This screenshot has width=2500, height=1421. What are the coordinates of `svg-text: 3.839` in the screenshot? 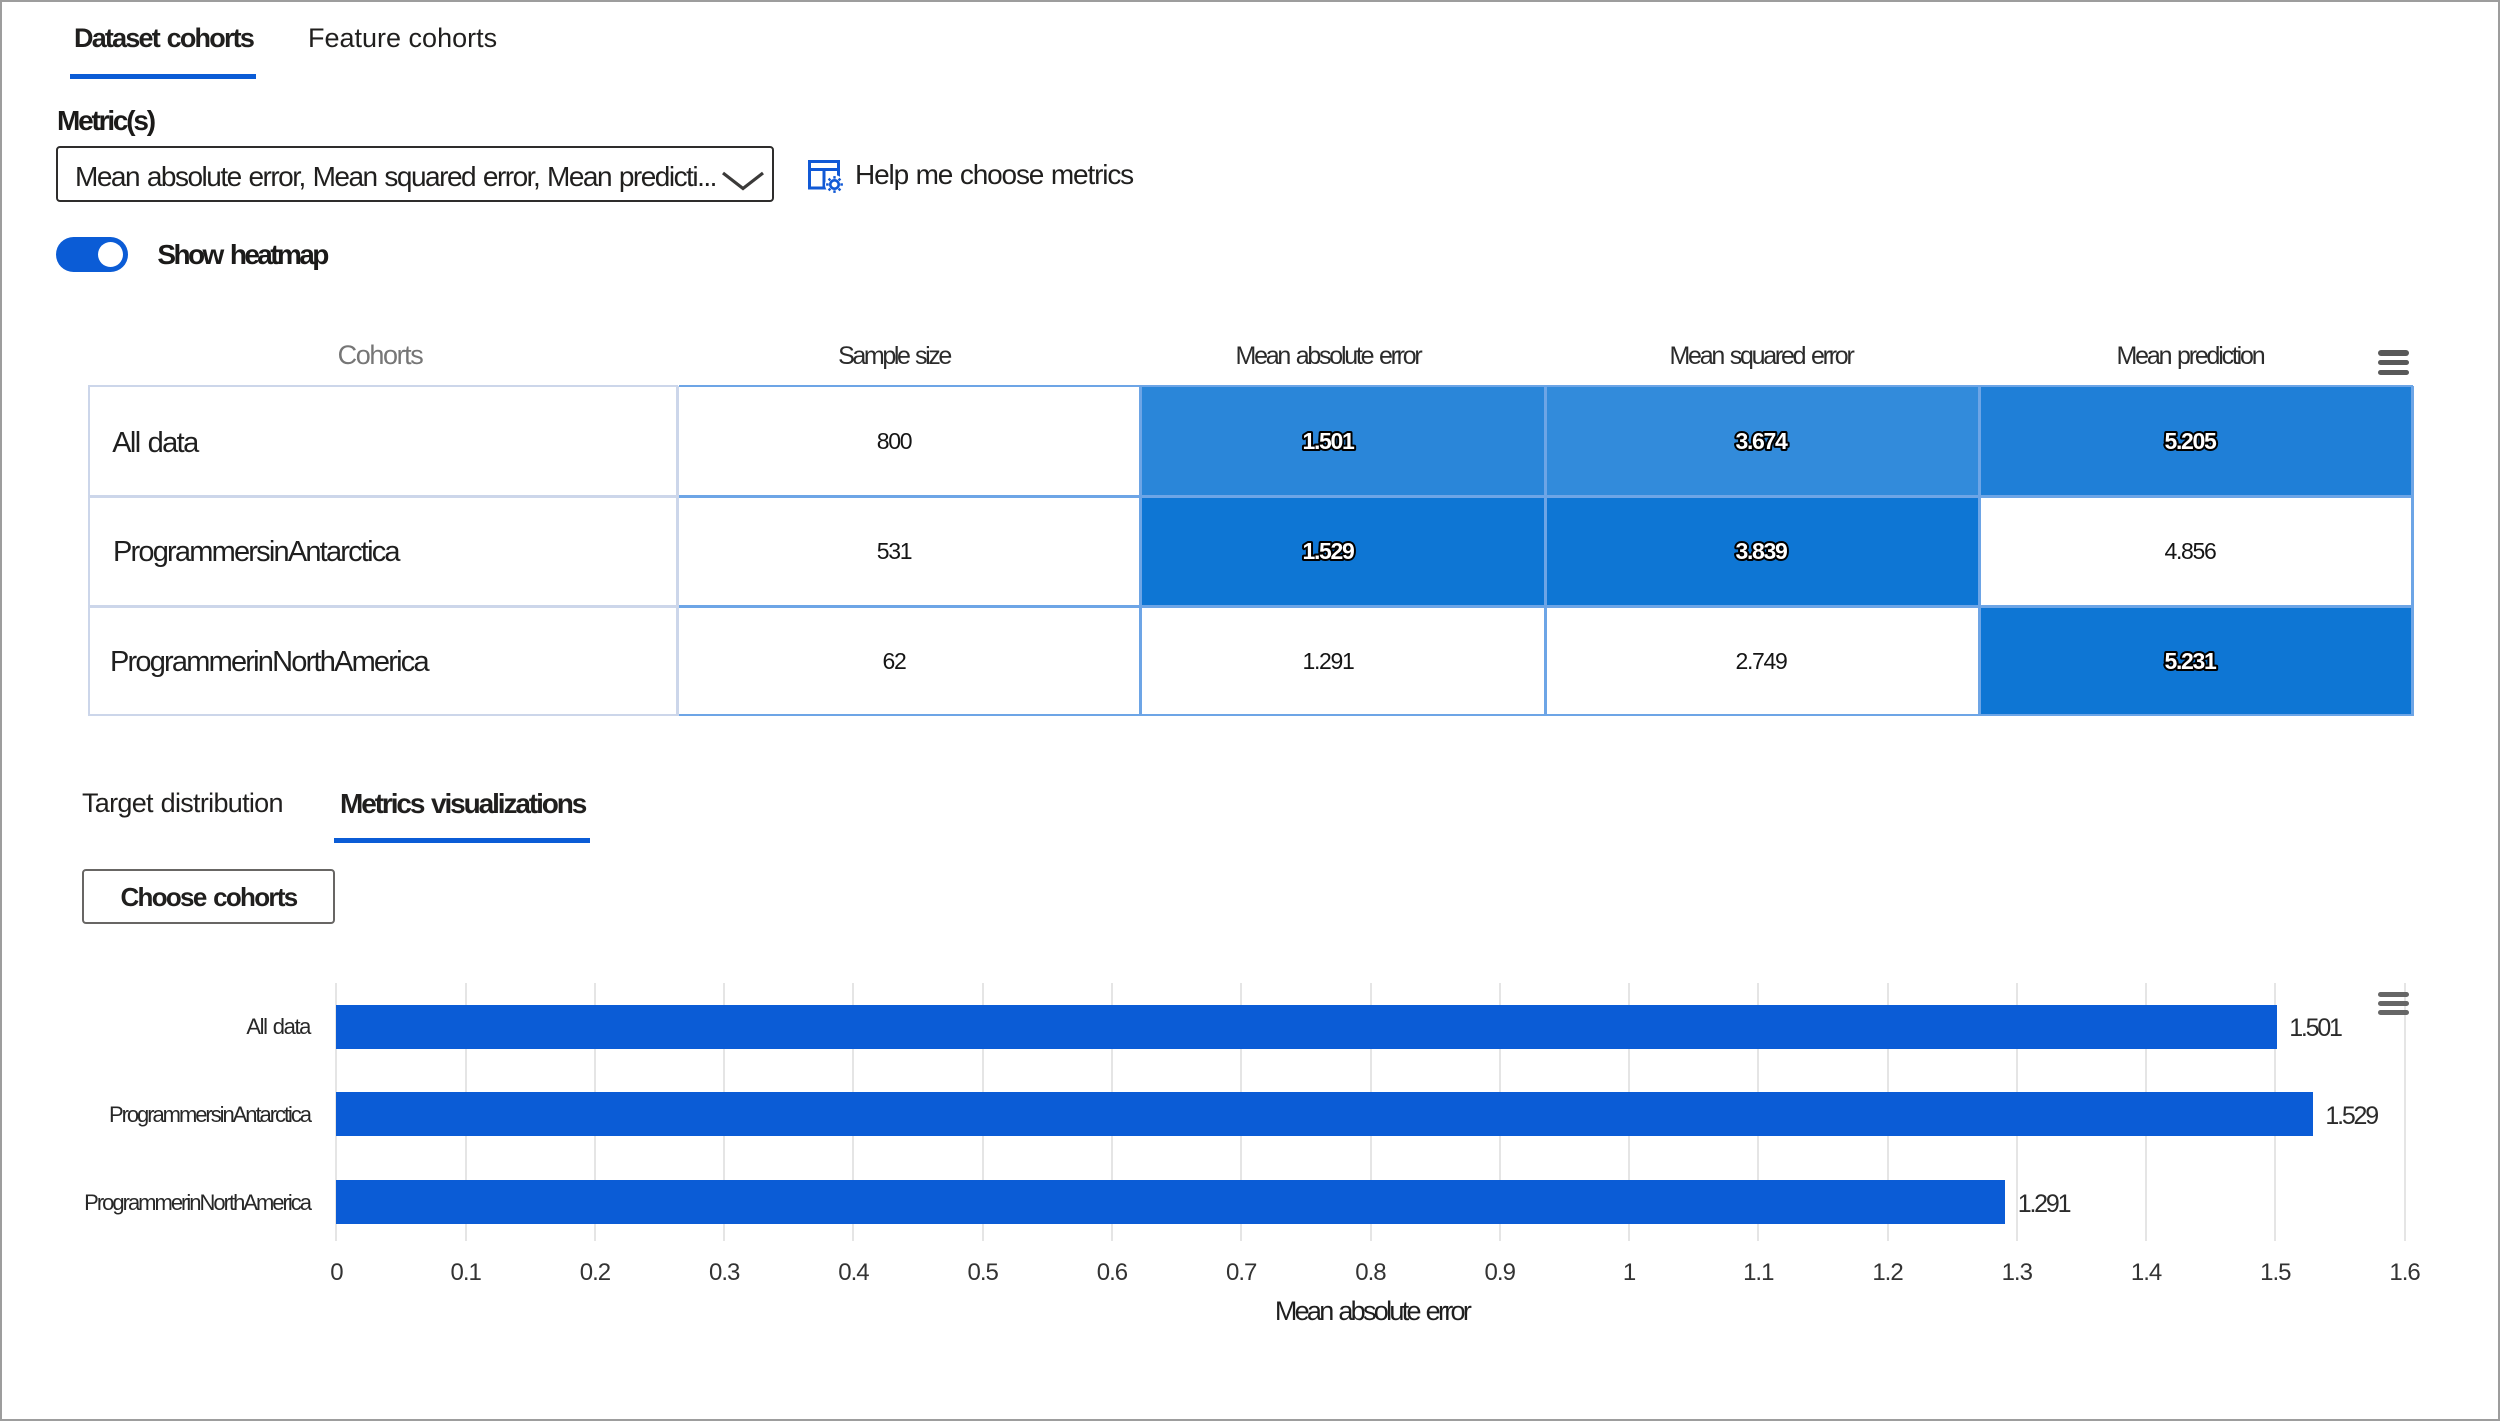 It's located at (1761, 551).